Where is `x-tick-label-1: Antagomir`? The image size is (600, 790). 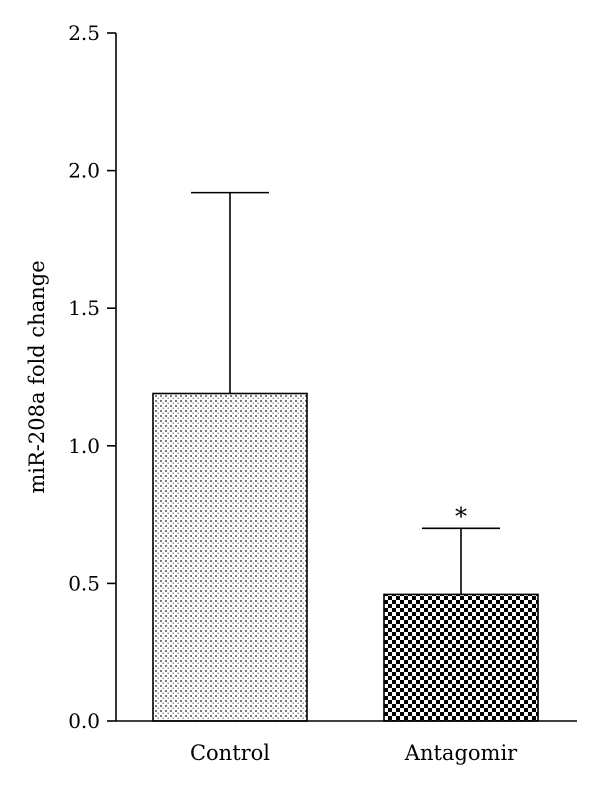 x-tick-label-1: Antagomir is located at coordinates (461, 753).